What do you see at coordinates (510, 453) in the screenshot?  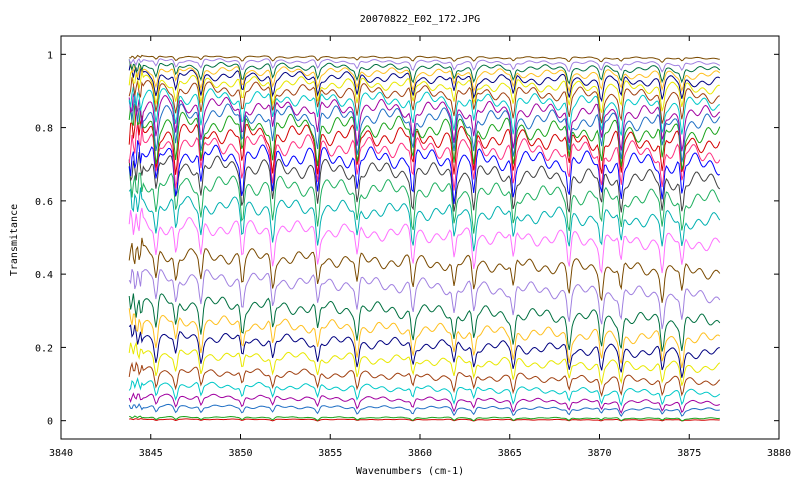 I see `x-tick-label: 3865` at bounding box center [510, 453].